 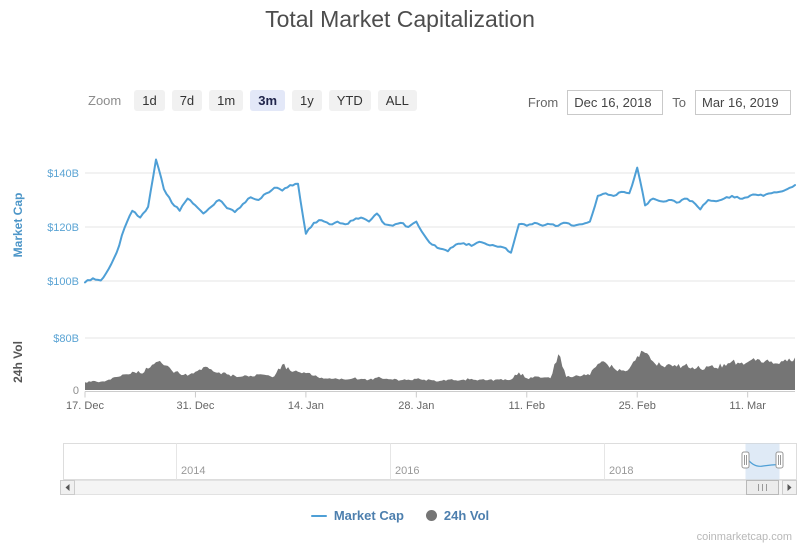 I want to click on navigator-series-line, so click(x=762, y=461).